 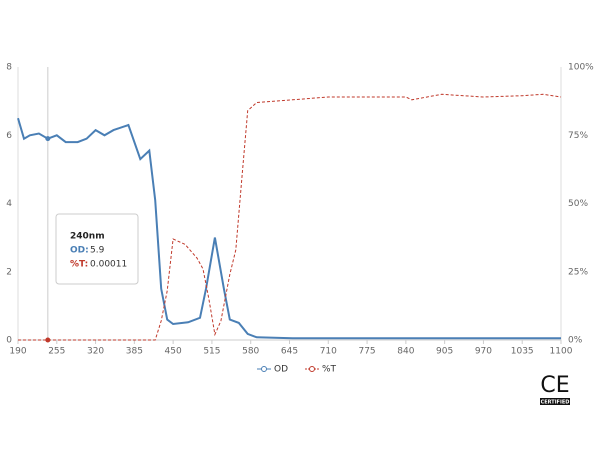 I want to click on badge-text: CERTIFIED, so click(x=555, y=403).